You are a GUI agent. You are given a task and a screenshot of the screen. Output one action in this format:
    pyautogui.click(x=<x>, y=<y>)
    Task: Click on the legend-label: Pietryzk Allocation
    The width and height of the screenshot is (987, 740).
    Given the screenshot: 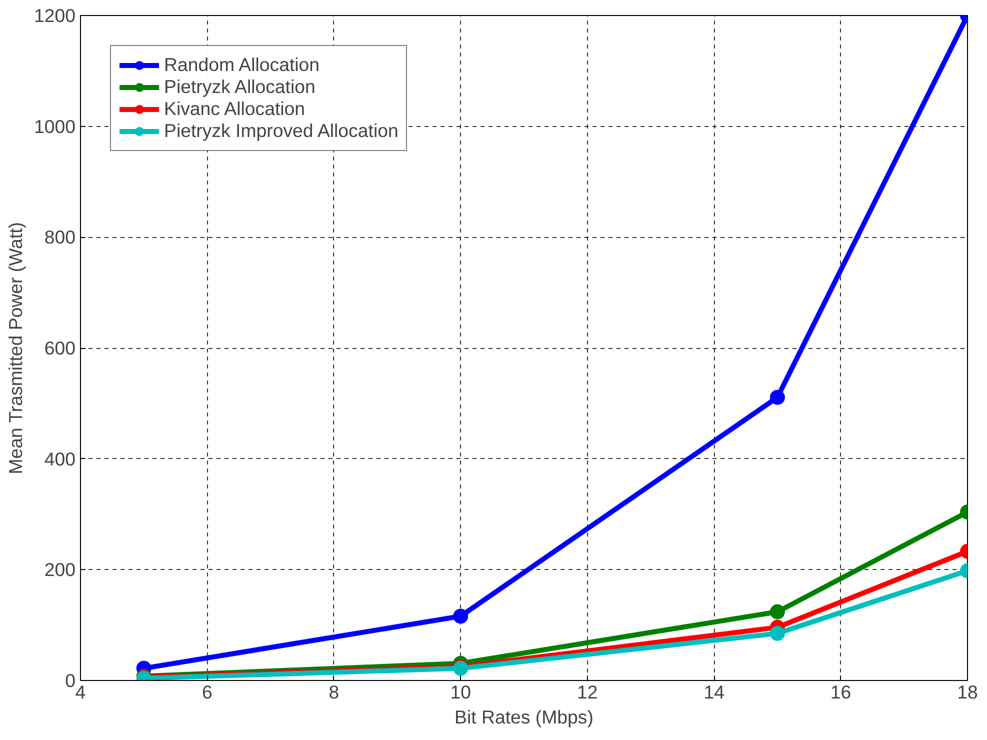 What is the action you would take?
    pyautogui.click(x=240, y=87)
    